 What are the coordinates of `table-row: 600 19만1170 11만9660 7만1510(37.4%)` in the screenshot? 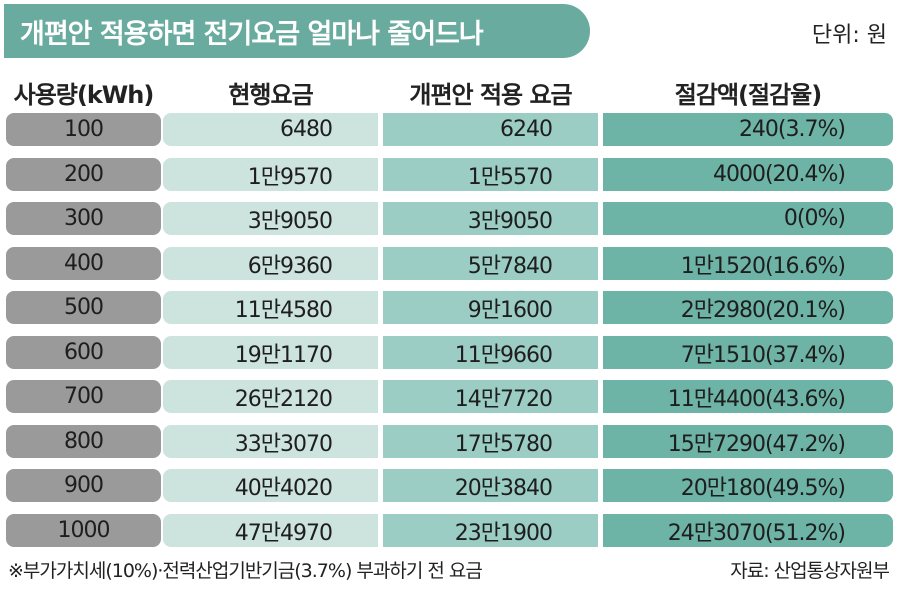 It's located at (450, 352).